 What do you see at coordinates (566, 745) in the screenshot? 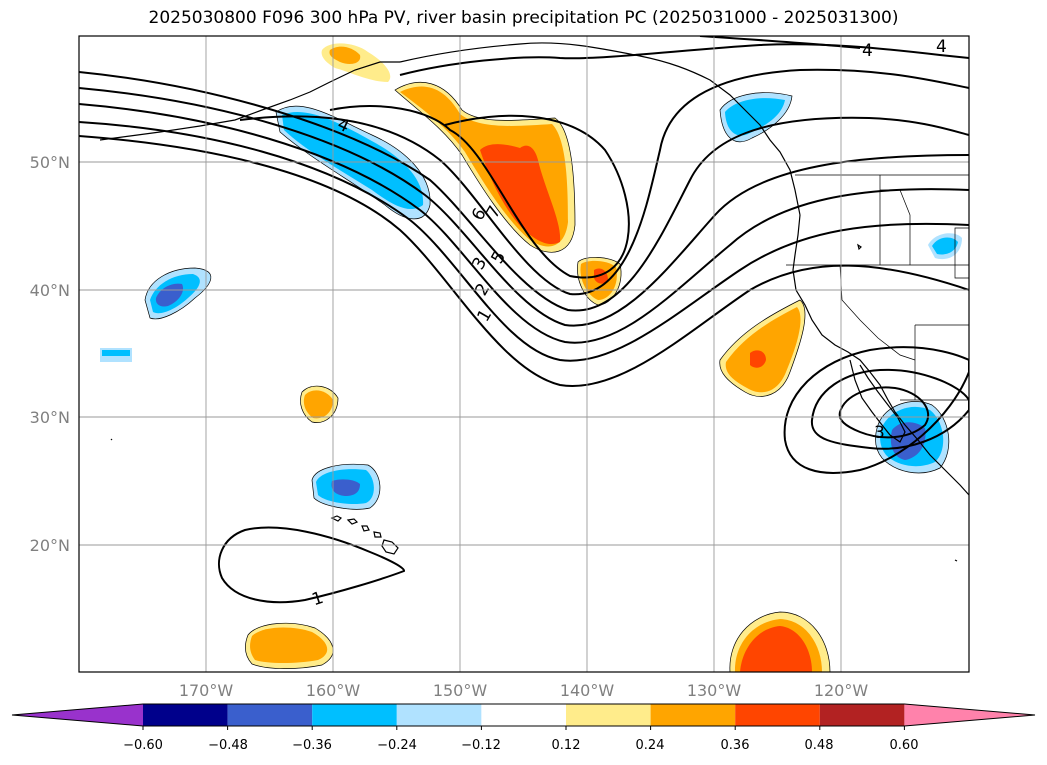
I see `colorbar-tick-label: 0.12` at bounding box center [566, 745].